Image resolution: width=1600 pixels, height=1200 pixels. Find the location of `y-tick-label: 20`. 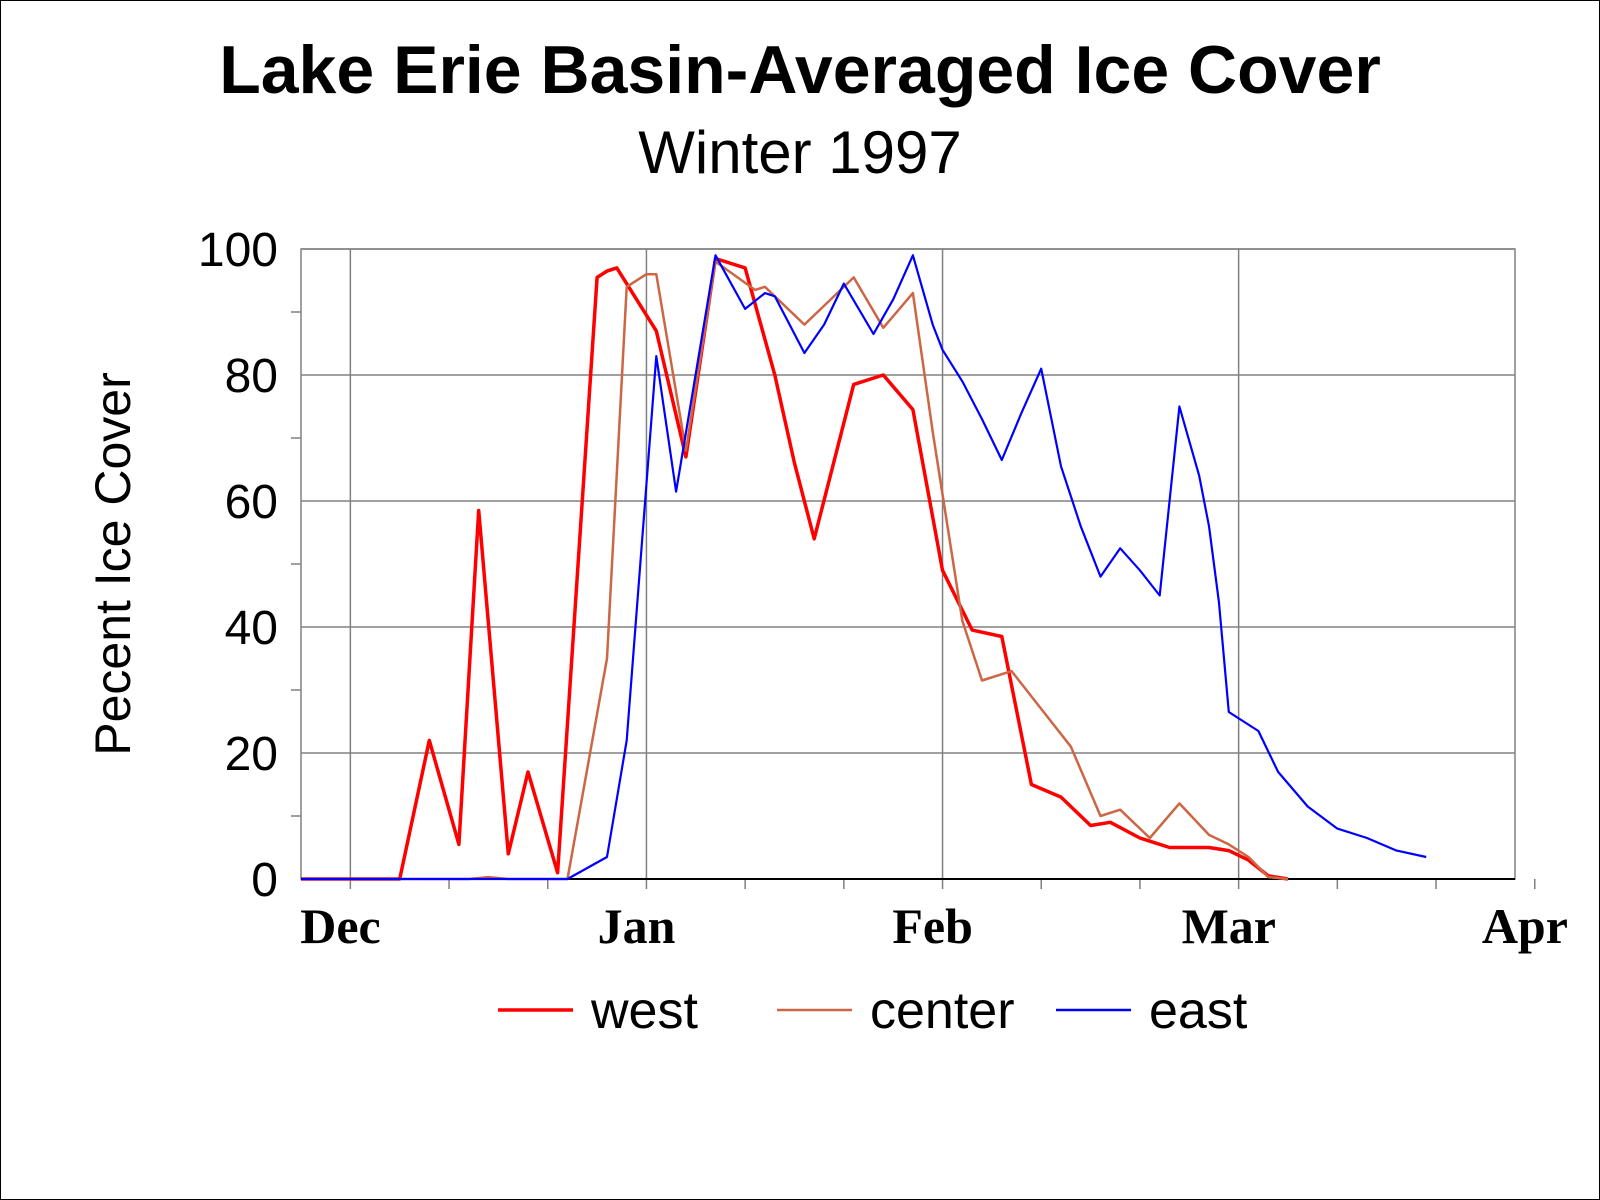

y-tick-label: 20 is located at coordinates (251, 754).